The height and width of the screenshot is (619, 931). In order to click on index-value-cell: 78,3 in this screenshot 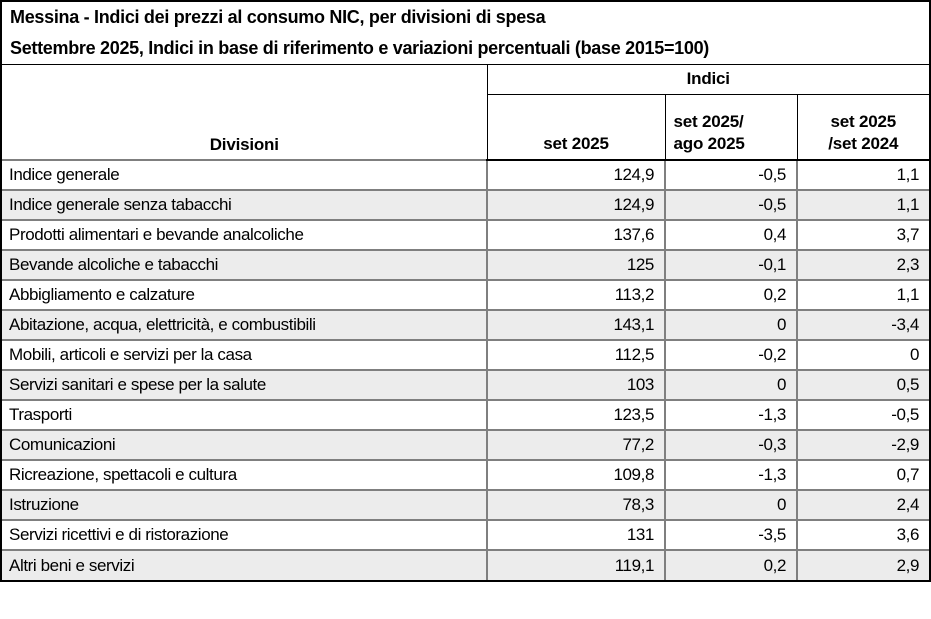, I will do `click(576, 505)`.